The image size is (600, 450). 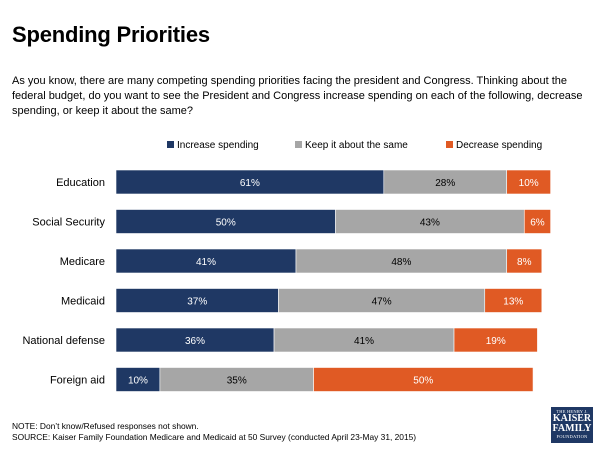 What do you see at coordinates (356, 145) in the screenshot?
I see `legend-label-1: Keep it about the same` at bounding box center [356, 145].